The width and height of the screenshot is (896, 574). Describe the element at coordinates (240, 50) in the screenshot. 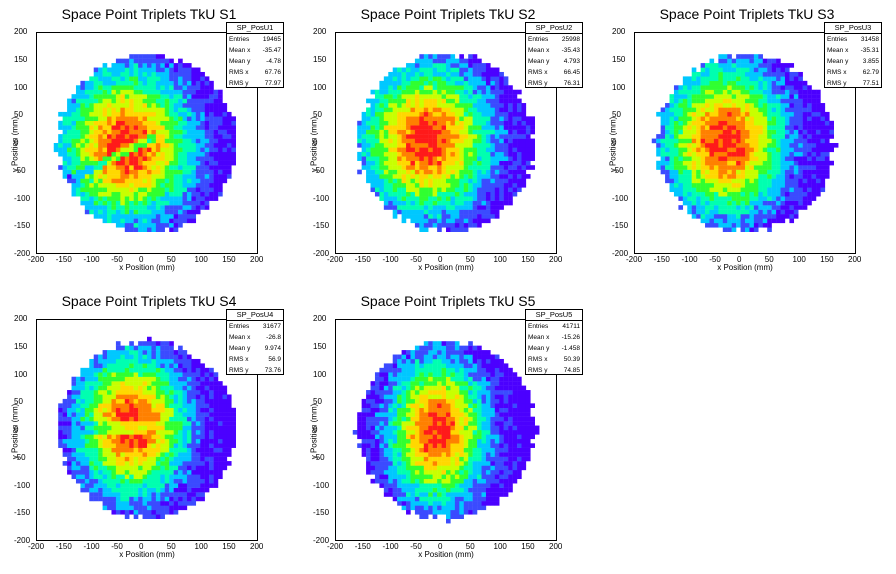

I see `stats-key: Mean x` at that location.